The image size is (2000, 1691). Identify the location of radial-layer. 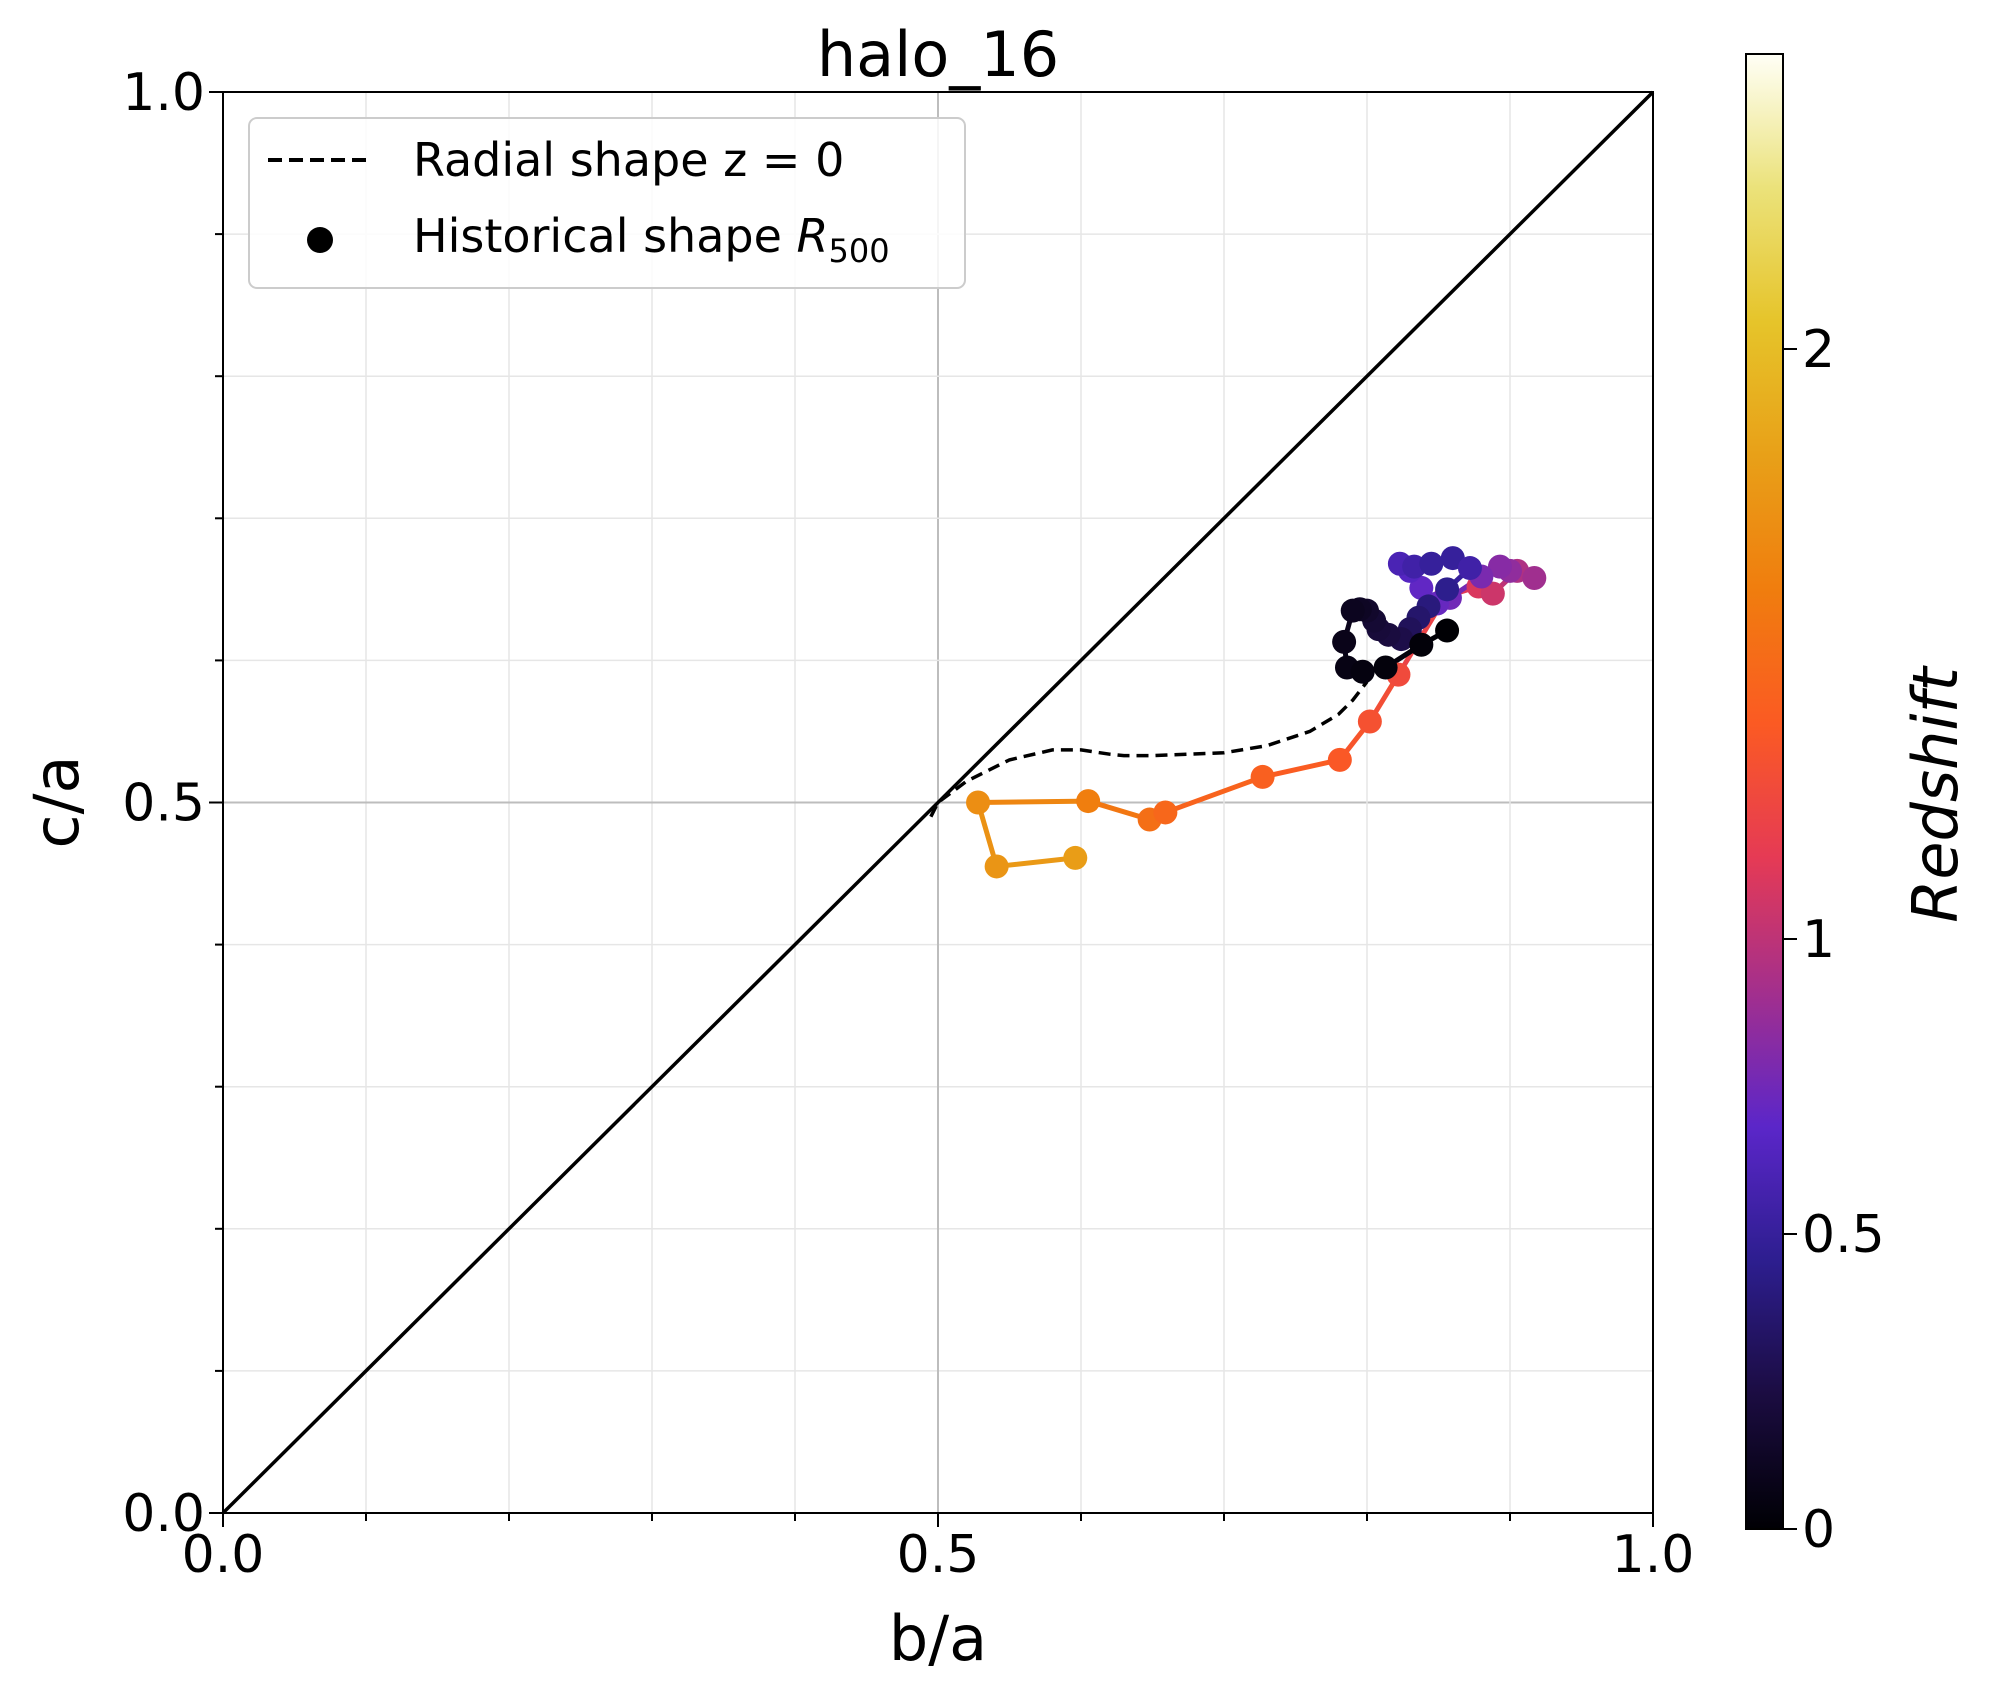
(1149, 749).